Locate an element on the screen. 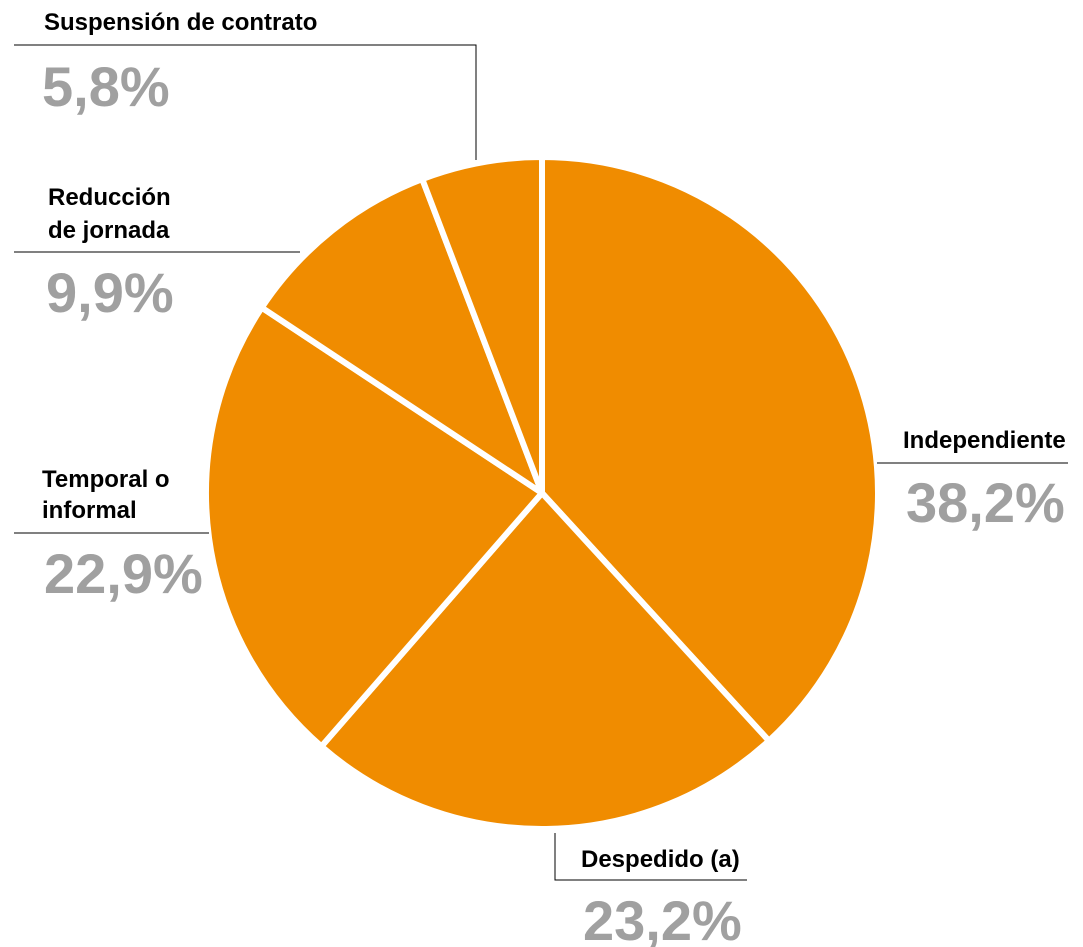 The height and width of the screenshot is (947, 1083). pie-slice-reduccion is located at coordinates (401, 336).